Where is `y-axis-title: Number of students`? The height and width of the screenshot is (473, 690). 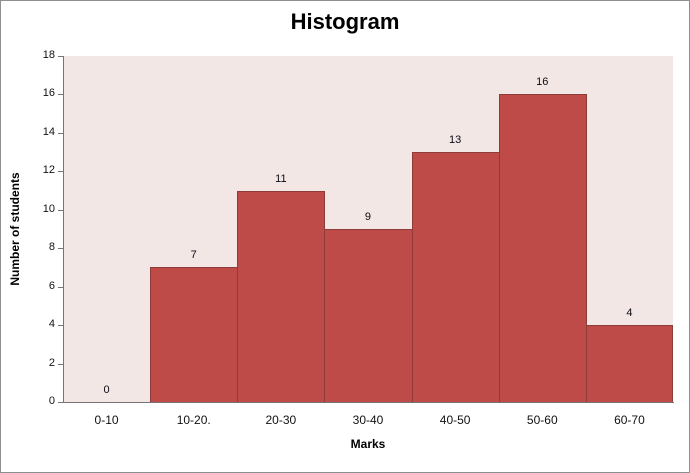 y-axis-title: Number of students is located at coordinates (15, 229).